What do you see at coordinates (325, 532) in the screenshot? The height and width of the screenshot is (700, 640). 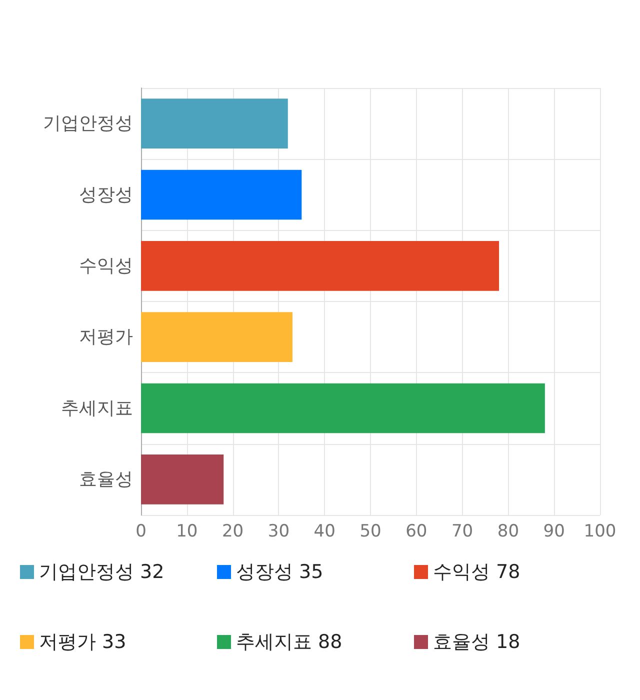 I see `x-tick-label: 40` at bounding box center [325, 532].